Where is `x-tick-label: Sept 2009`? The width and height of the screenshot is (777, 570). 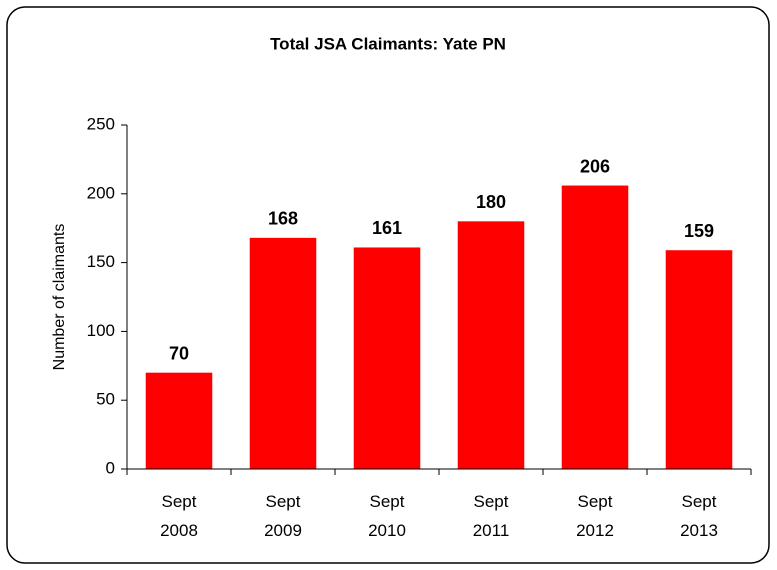 x-tick-label: Sept 2009 is located at coordinates (283, 516).